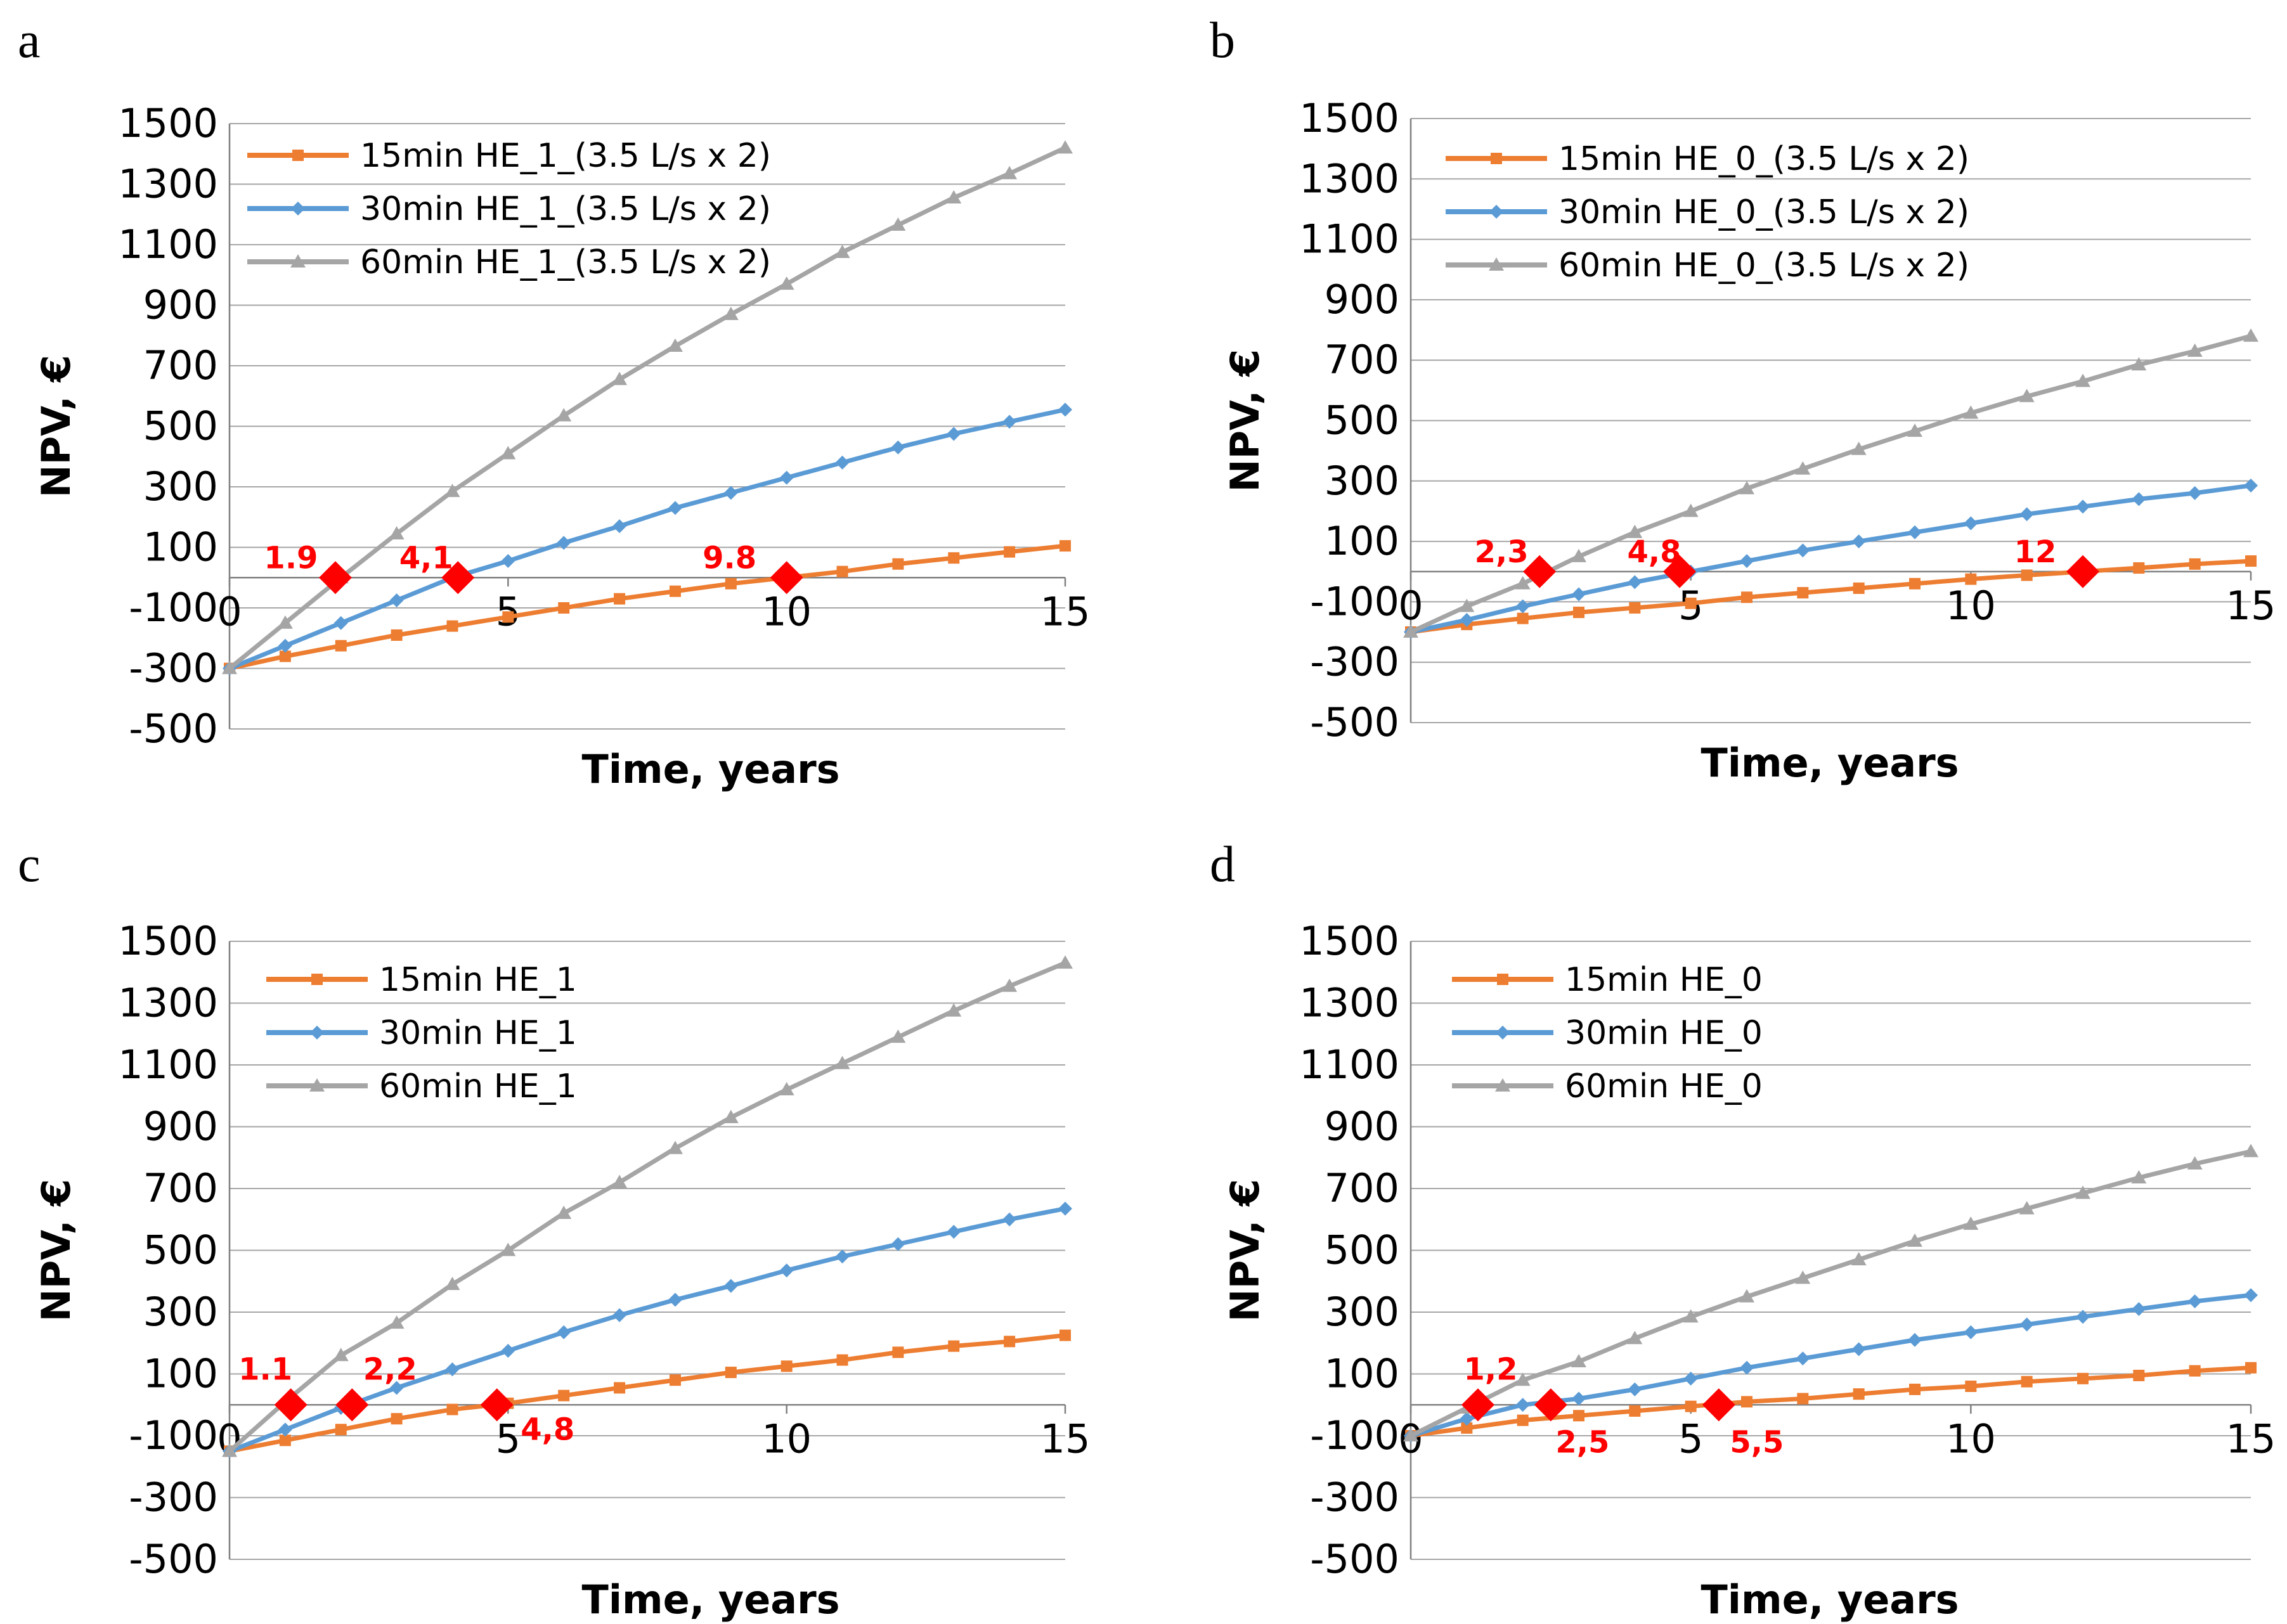 The image size is (2287, 1624). What do you see at coordinates (2035, 552) in the screenshot?
I see `payback-label: 12` at bounding box center [2035, 552].